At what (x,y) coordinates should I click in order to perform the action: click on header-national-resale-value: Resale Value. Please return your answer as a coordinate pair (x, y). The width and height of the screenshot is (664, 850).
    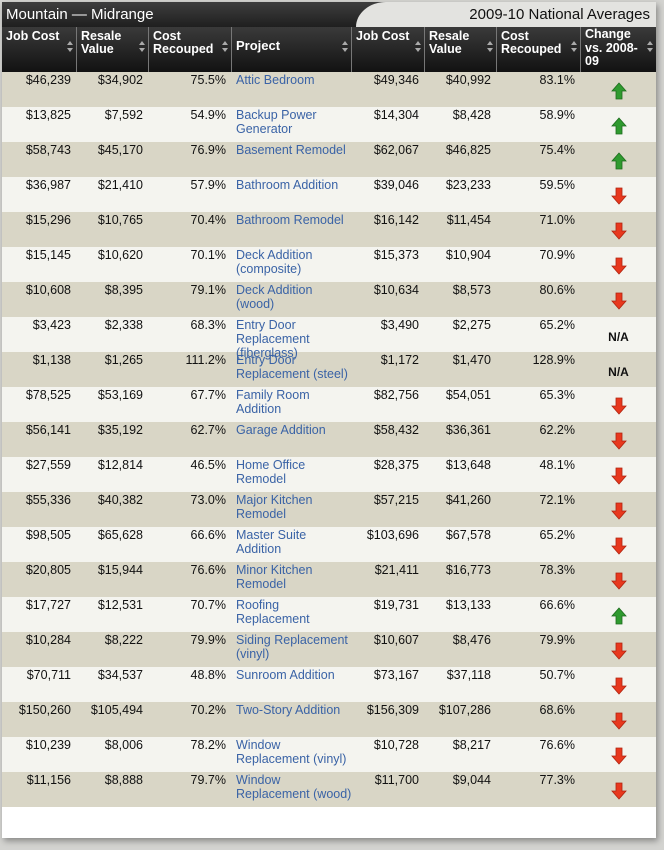
    Looking at the image, I should click on (461, 49).